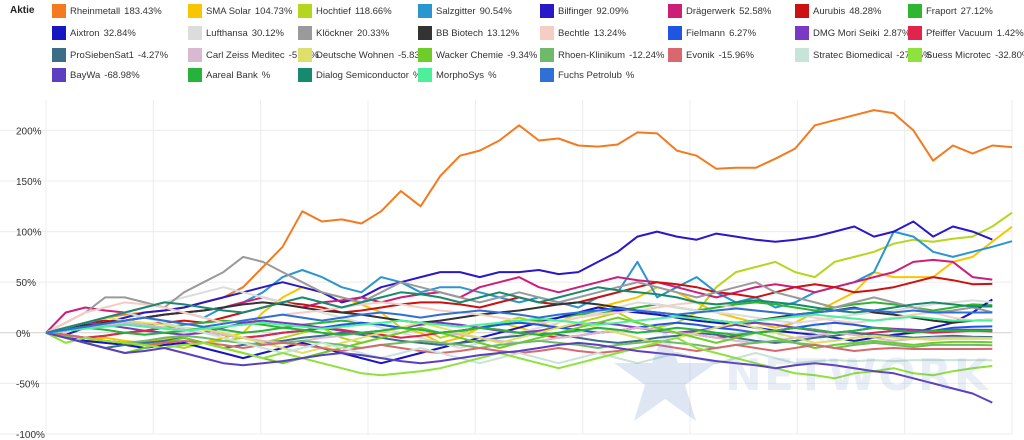 The image size is (1024, 440). What do you see at coordinates (29, 131) in the screenshot?
I see `y-tick-label: 200%` at bounding box center [29, 131].